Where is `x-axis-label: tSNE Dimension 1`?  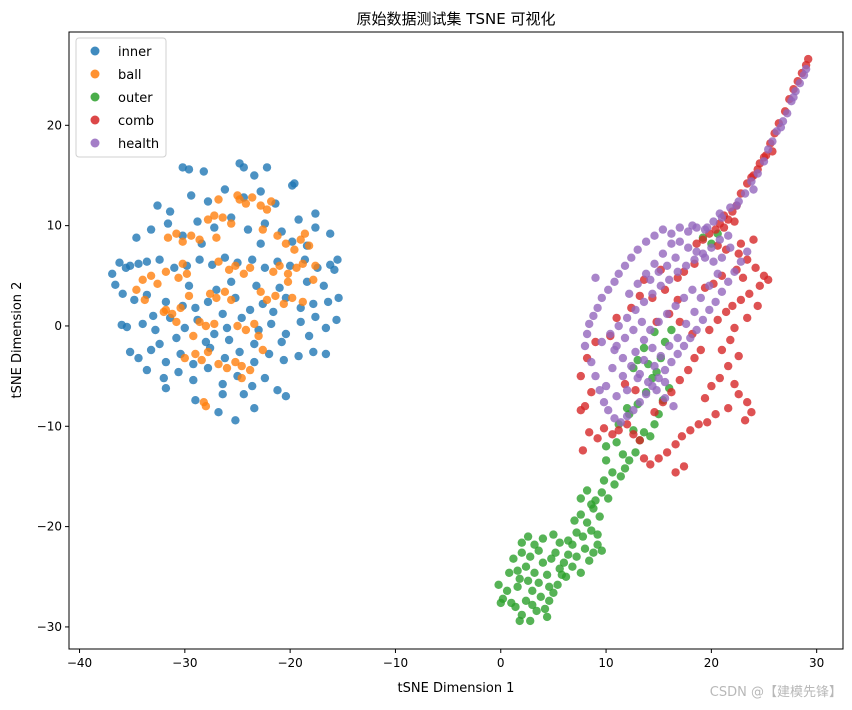
x-axis-label: tSNE Dimension 1 is located at coordinates (456, 688).